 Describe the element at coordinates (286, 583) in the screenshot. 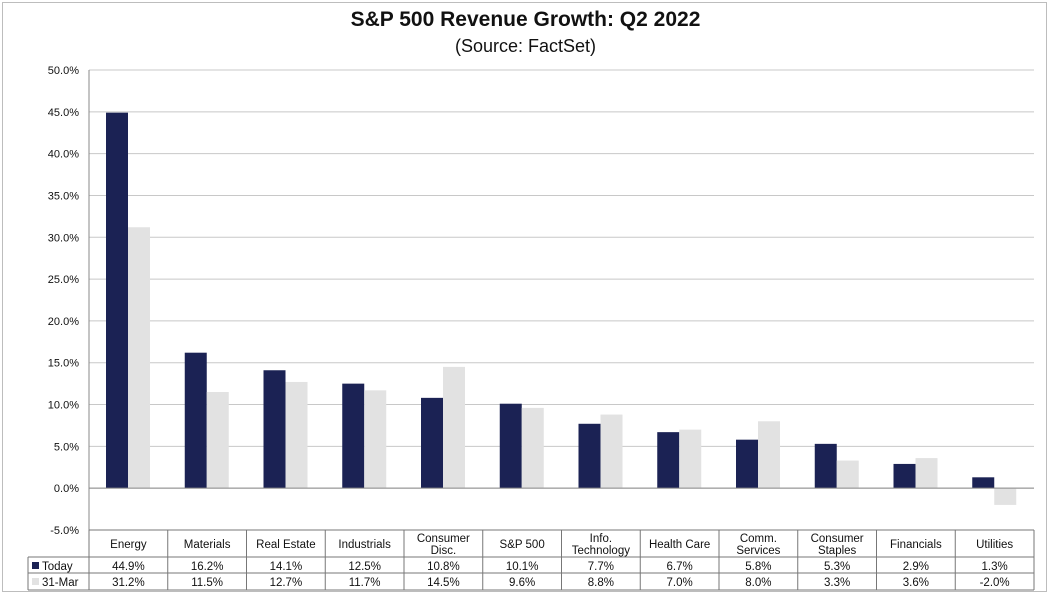

I see `data-label: 12.7%` at that location.